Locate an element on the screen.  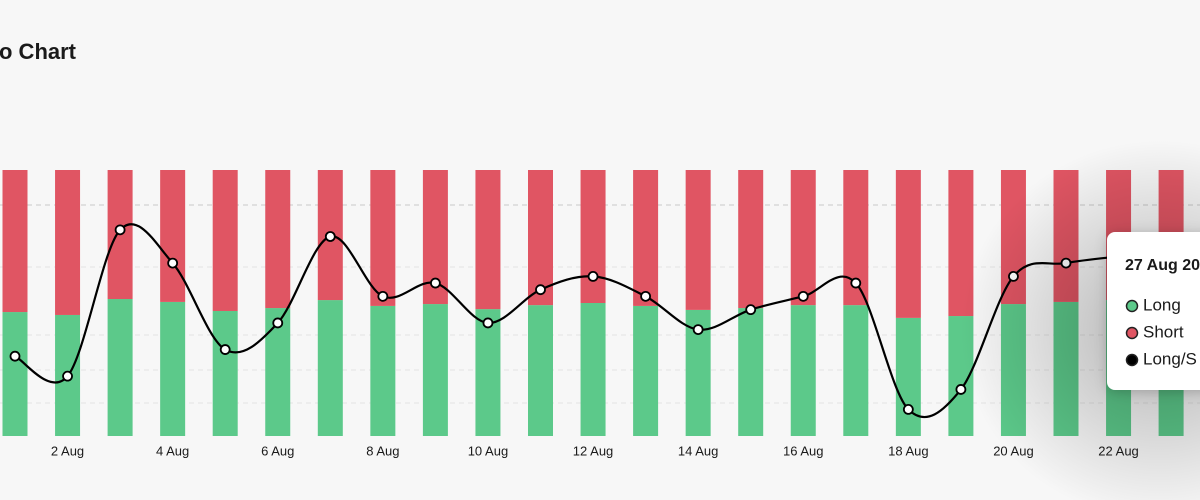
x-tick-label: 10 Aug is located at coordinates (488, 450).